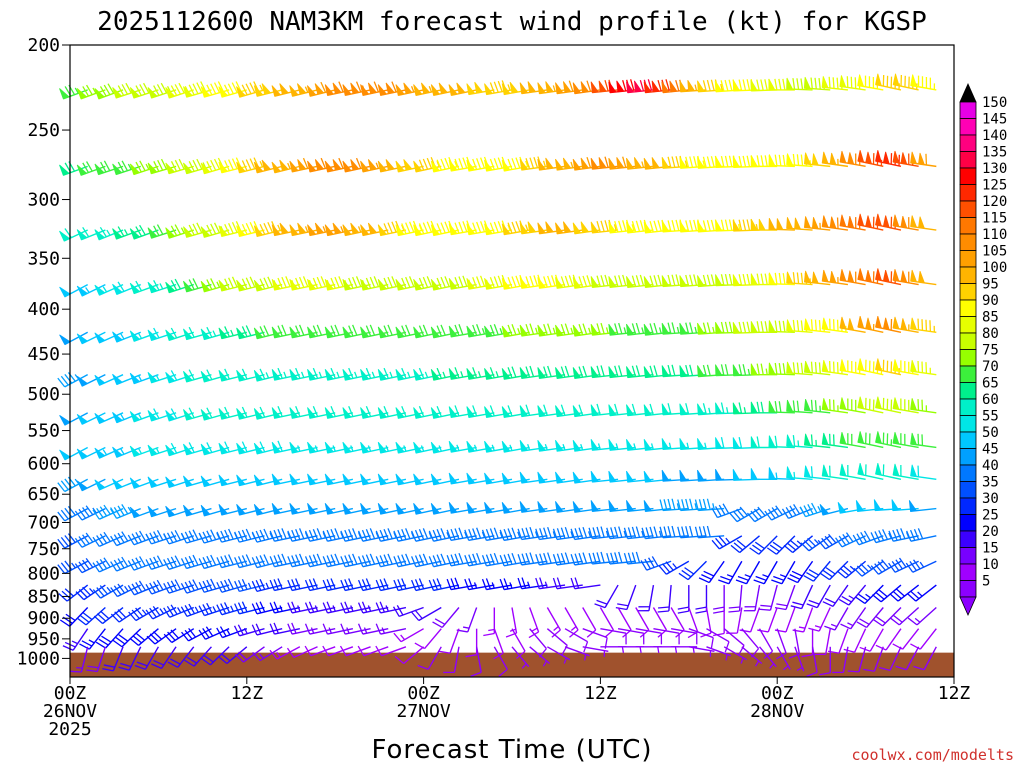 This screenshot has height=768, width=1024. I want to click on x-tick-label: 00Z, so click(70, 693).